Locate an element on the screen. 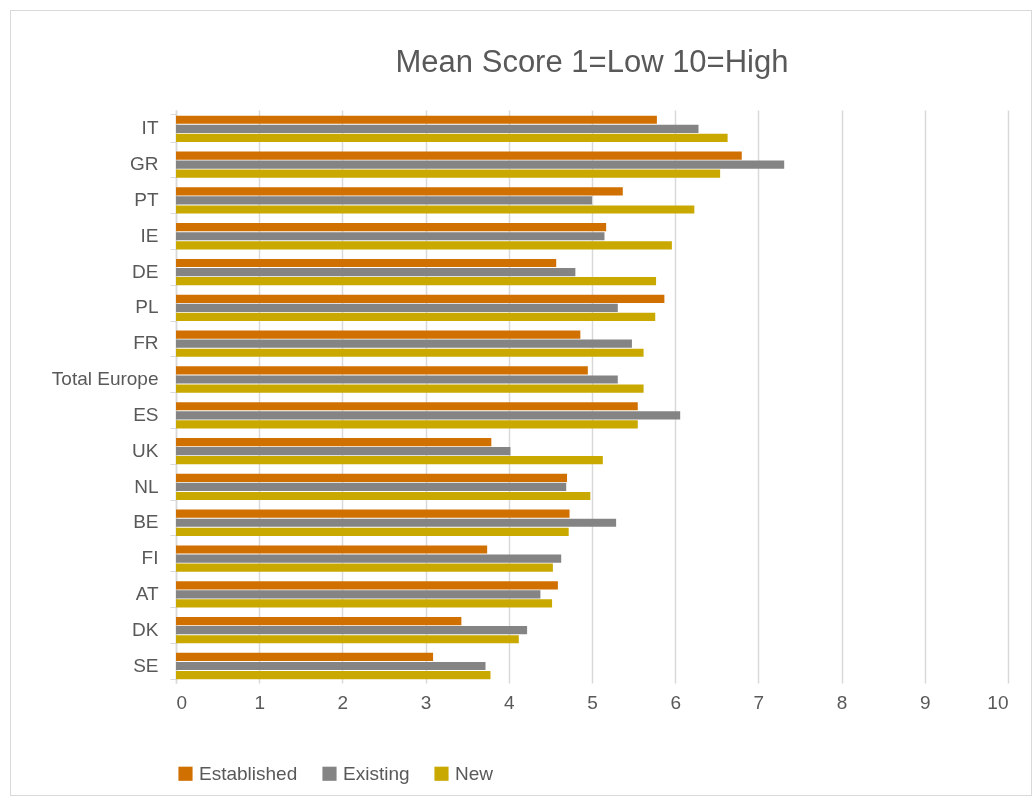  legend-label: New is located at coordinates (474, 773).